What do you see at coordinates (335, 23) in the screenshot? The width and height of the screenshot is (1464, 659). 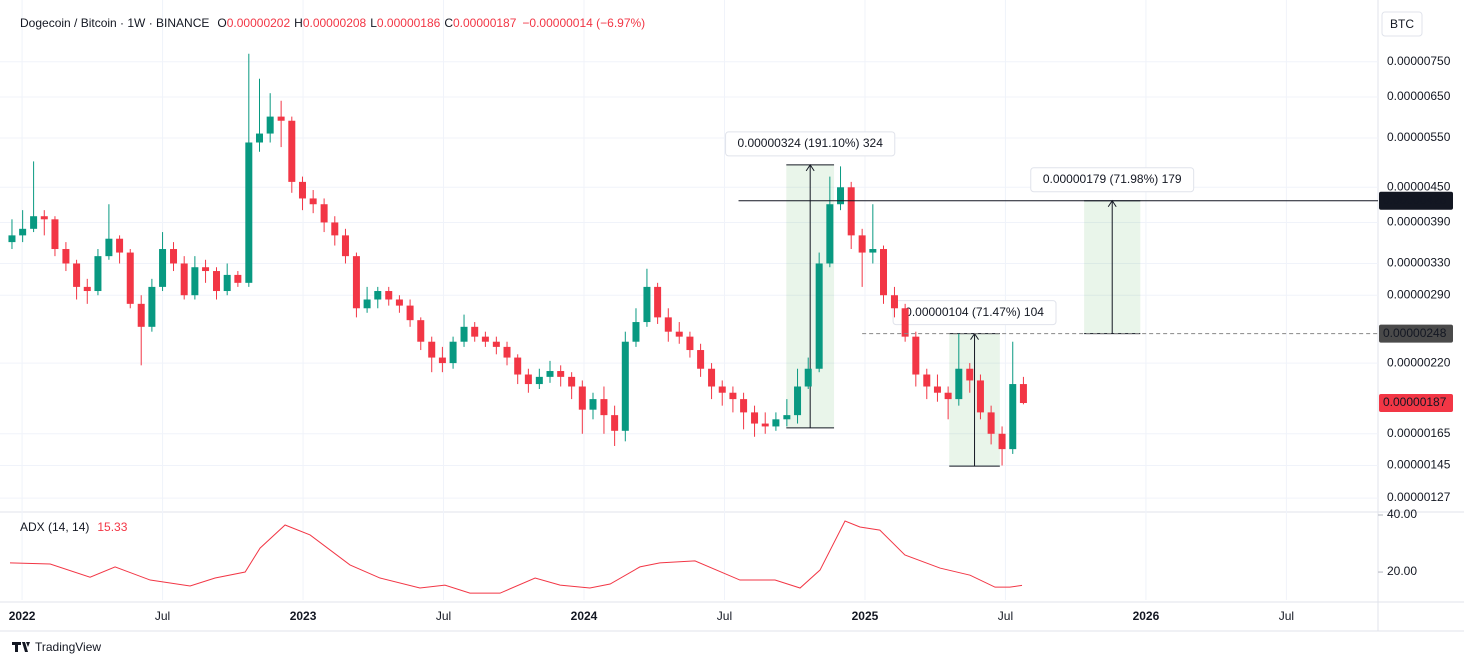 I see `ohlc-value: 0.00000208` at bounding box center [335, 23].